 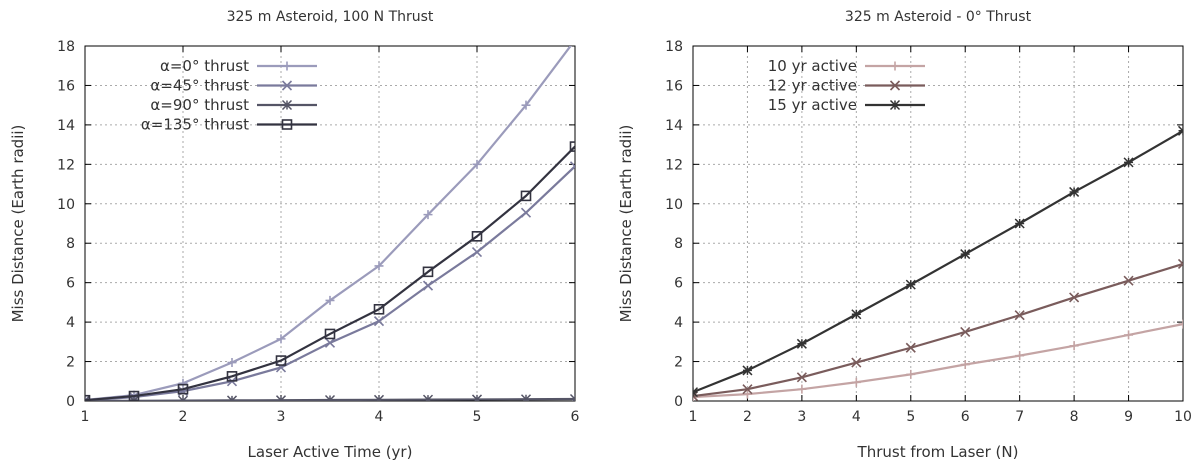 I want to click on x-axis-label: Thrust from Laser (N), so click(x=938, y=452).